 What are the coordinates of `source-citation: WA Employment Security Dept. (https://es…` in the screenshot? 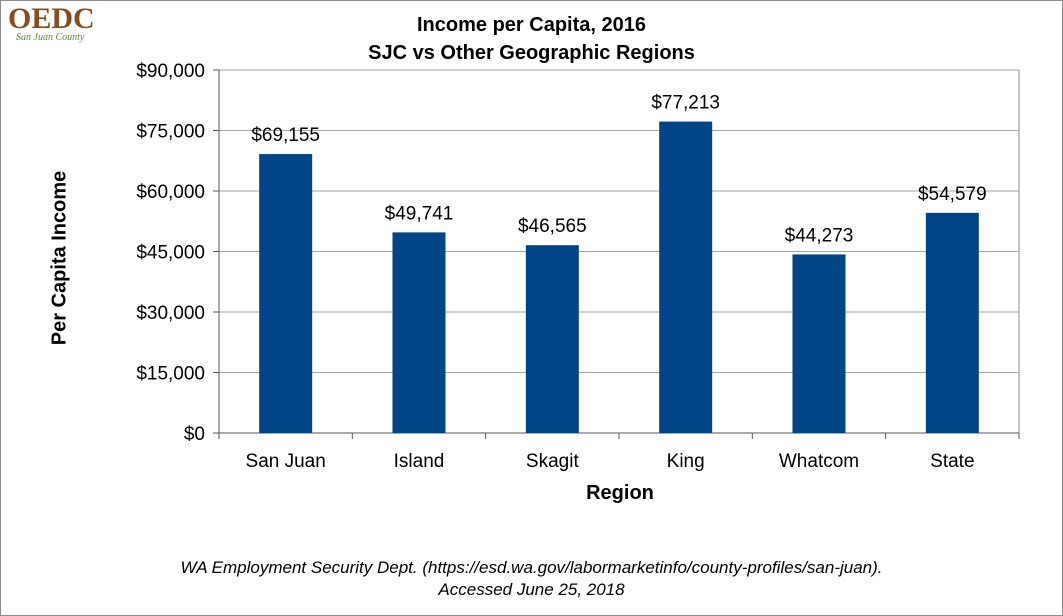 It's located at (531, 567).